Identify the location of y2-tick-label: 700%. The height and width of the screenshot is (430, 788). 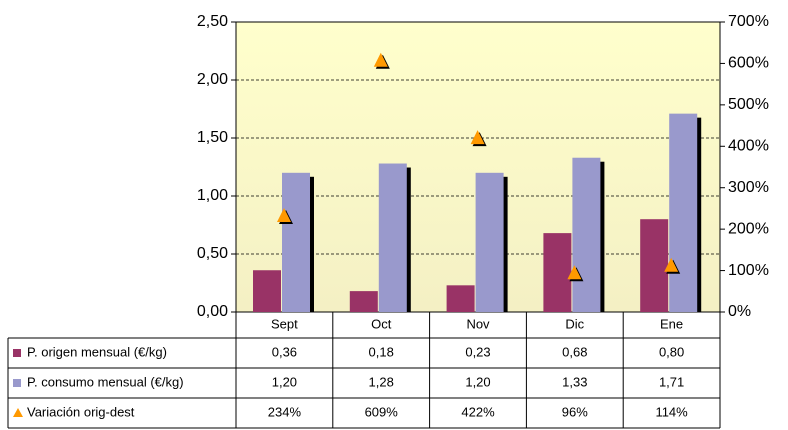
(748, 21).